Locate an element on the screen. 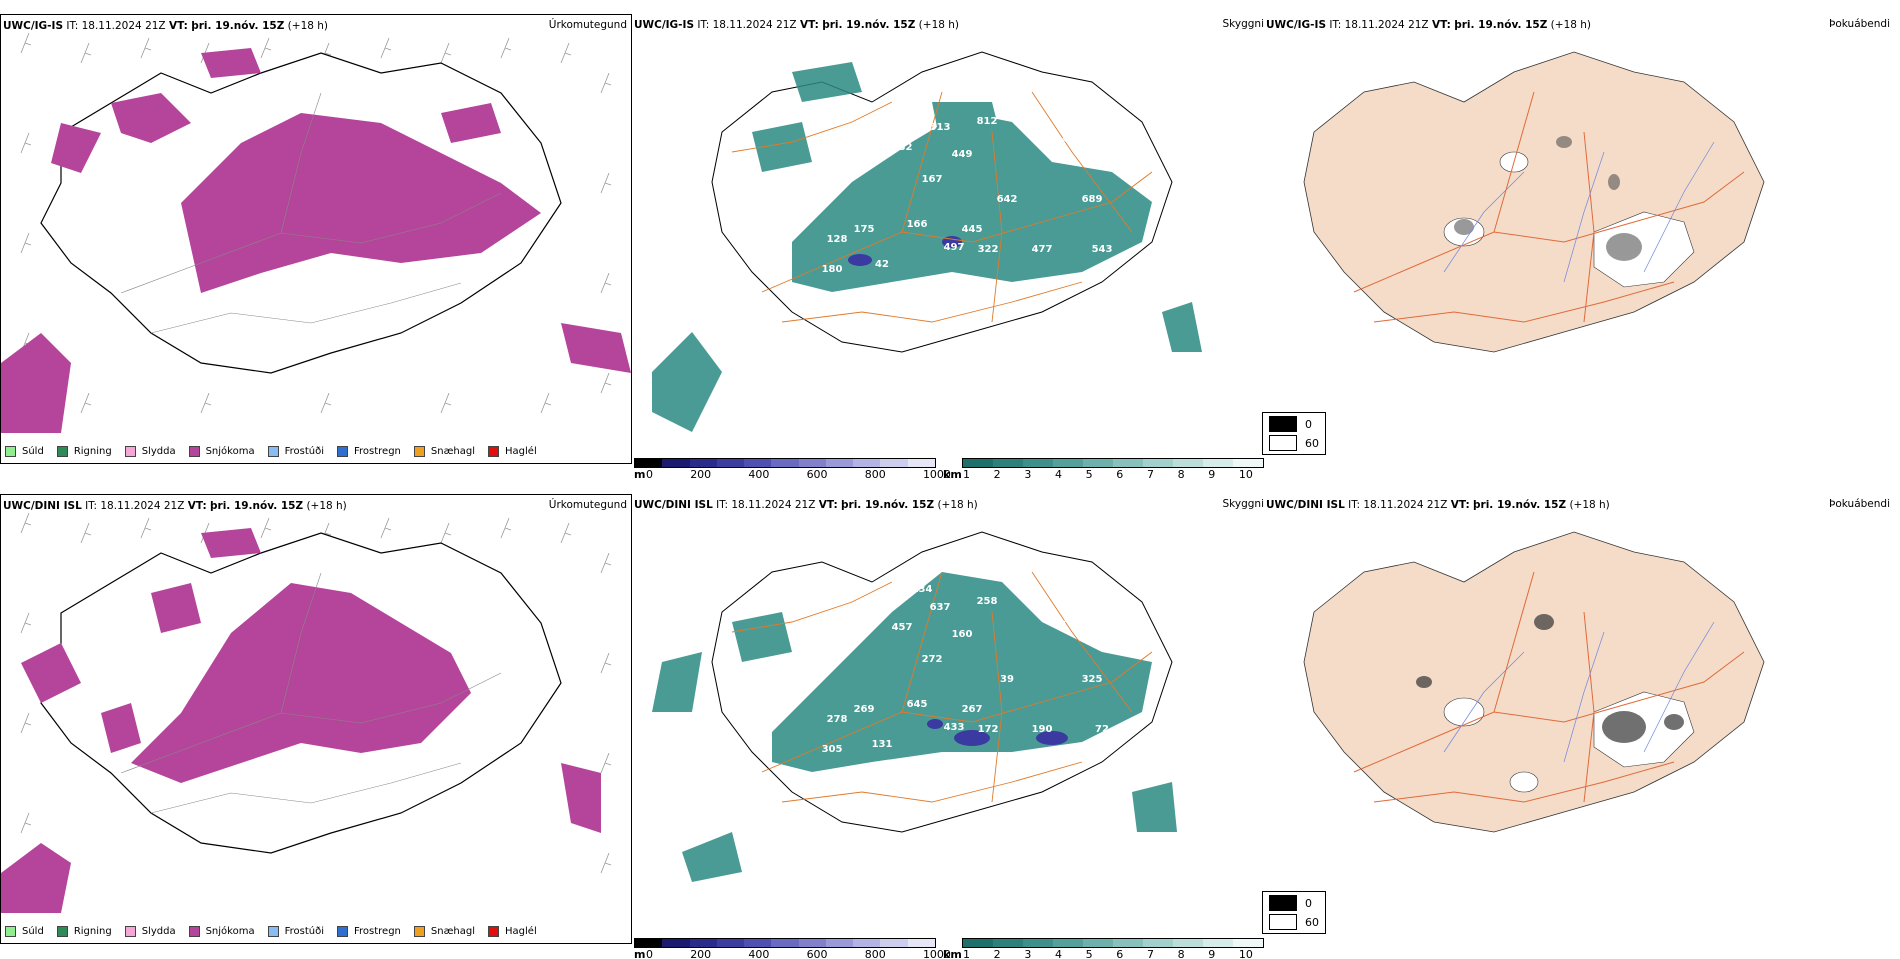  cloud-top-label: 167 is located at coordinates (932, 179).